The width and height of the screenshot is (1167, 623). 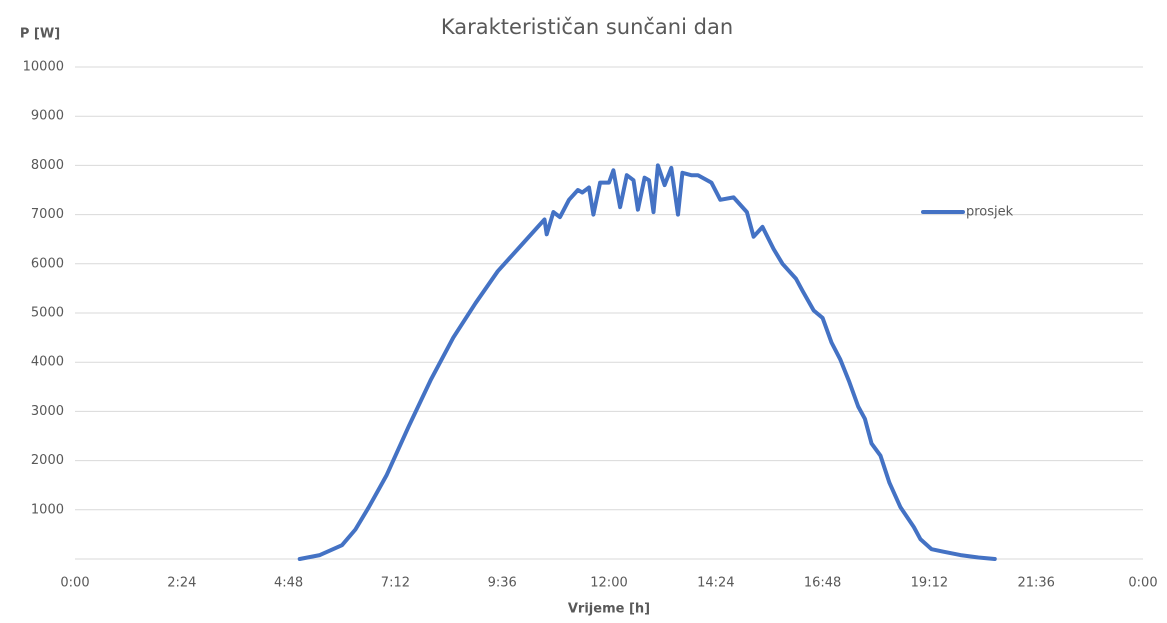 What do you see at coordinates (609, 609) in the screenshot?
I see `x-axis-title: Vrijeme [h]` at bounding box center [609, 609].